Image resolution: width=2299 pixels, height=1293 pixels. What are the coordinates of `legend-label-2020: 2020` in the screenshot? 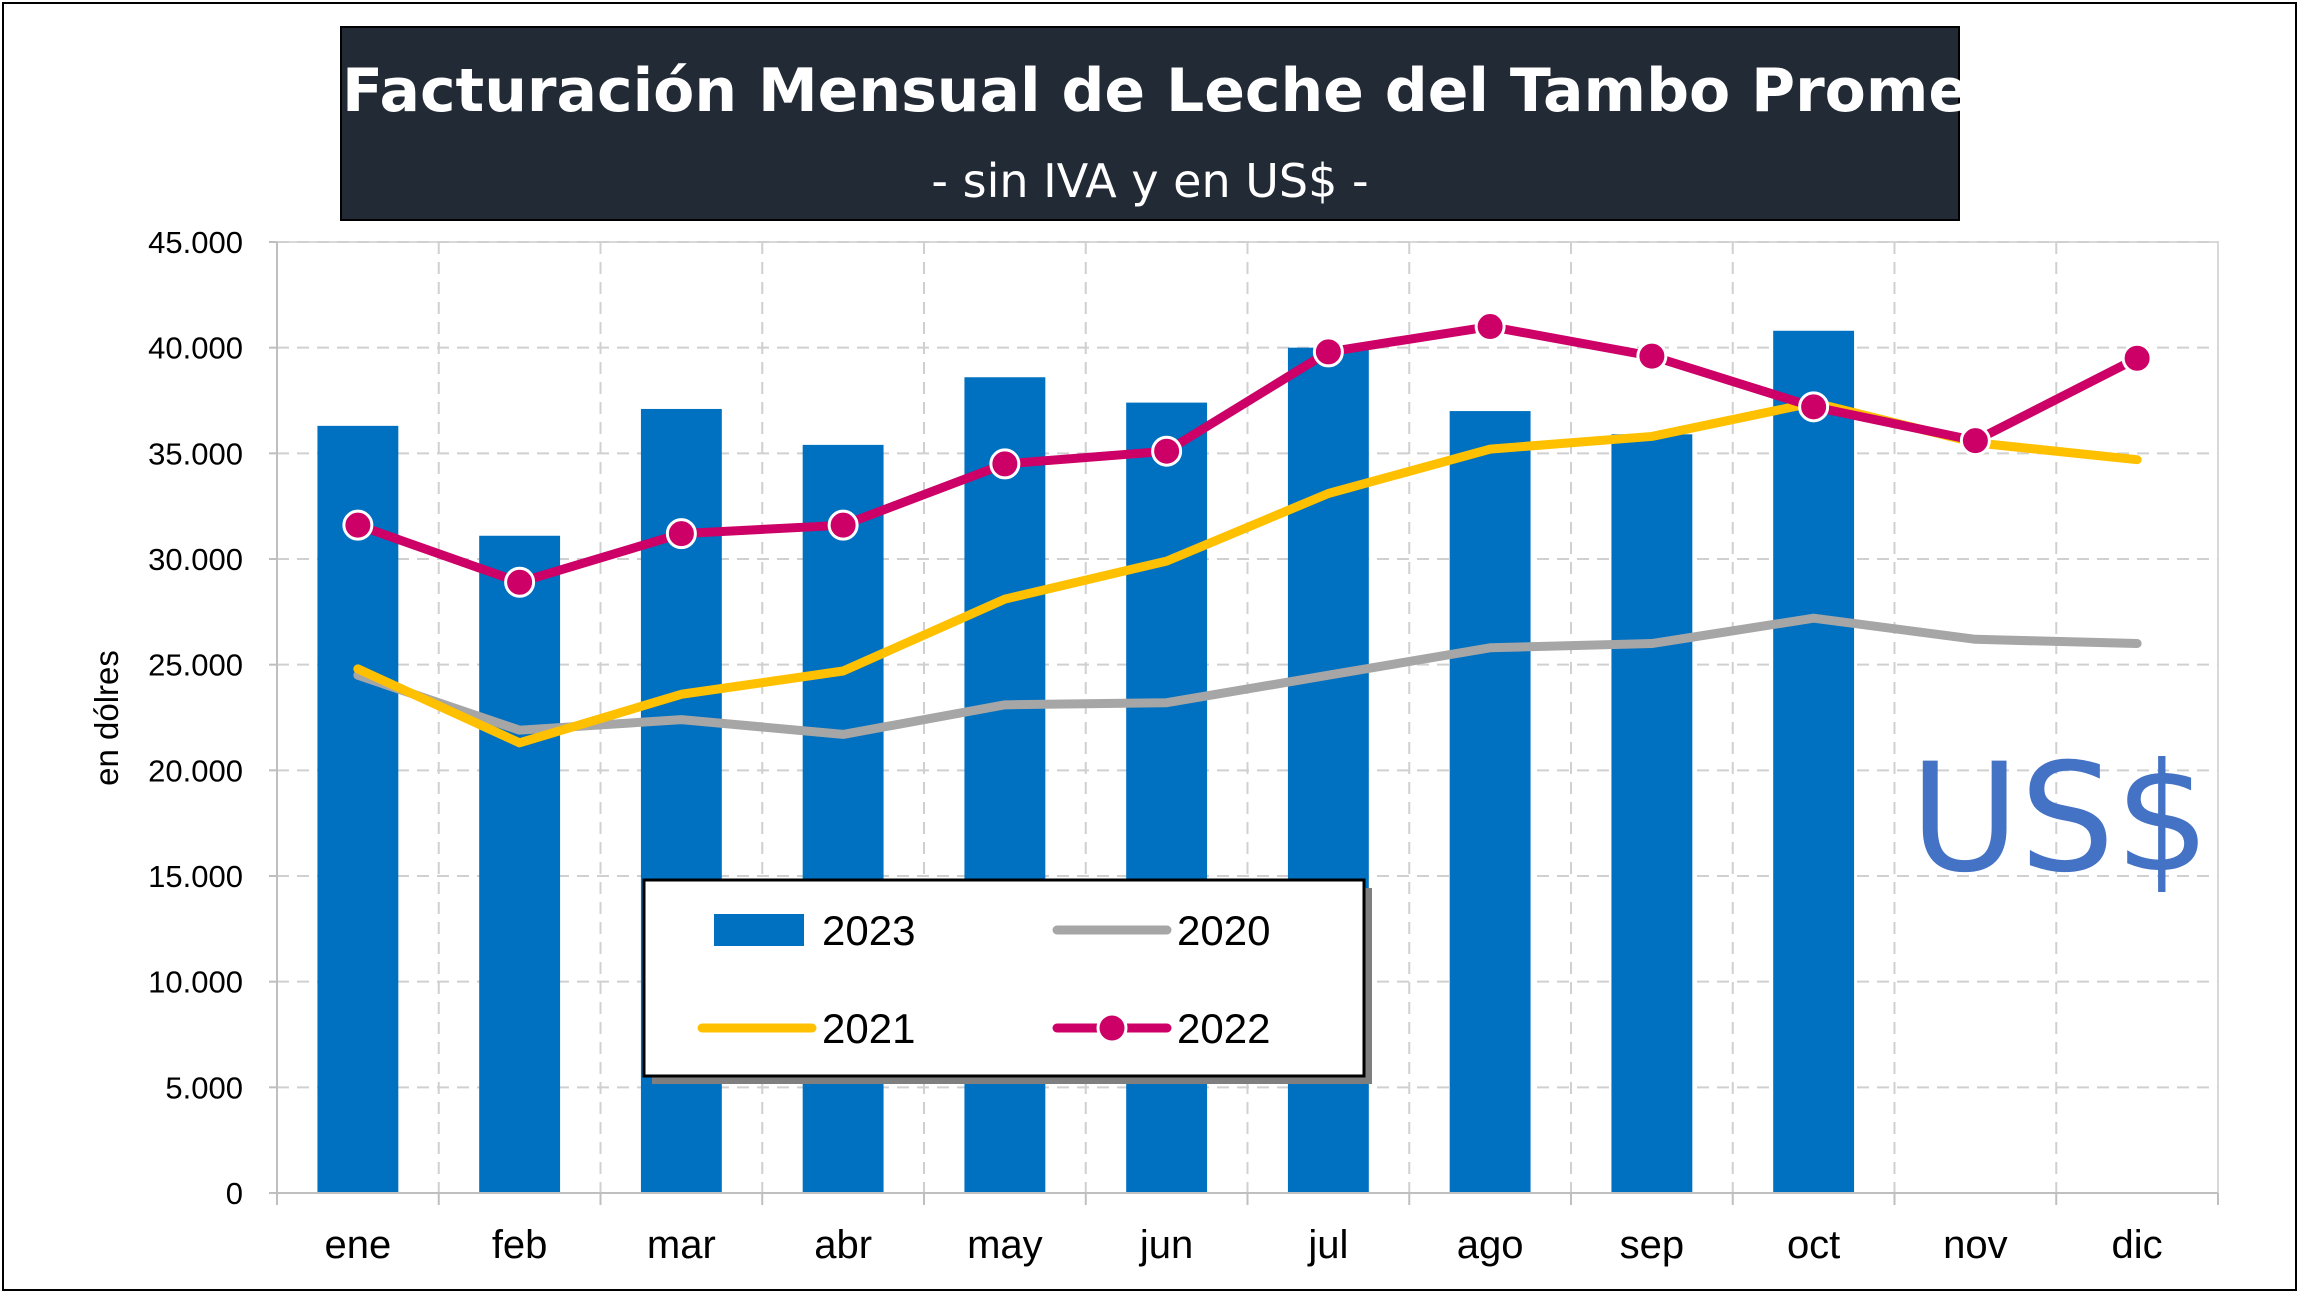 It's located at (1223, 930).